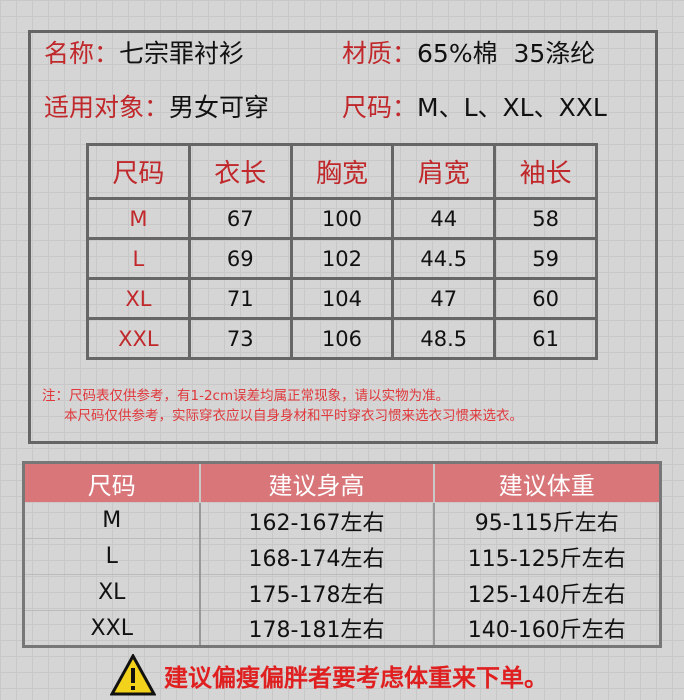 The height and width of the screenshot is (700, 684). What do you see at coordinates (107, 107) in the screenshot?
I see `target-label: 适用对象：` at bounding box center [107, 107].